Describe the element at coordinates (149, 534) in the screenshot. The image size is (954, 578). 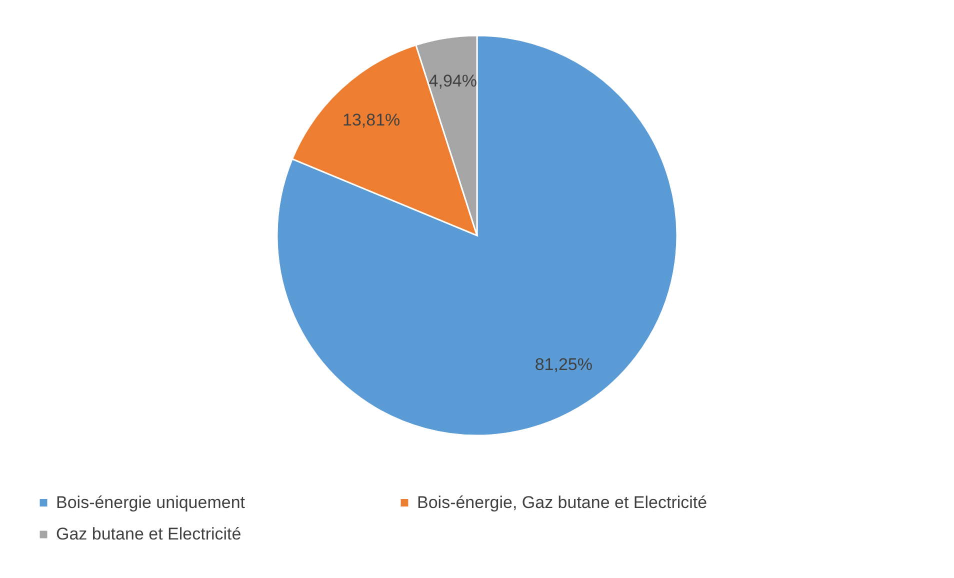
I see `legend-label: Gaz butane et Electricité` at that location.